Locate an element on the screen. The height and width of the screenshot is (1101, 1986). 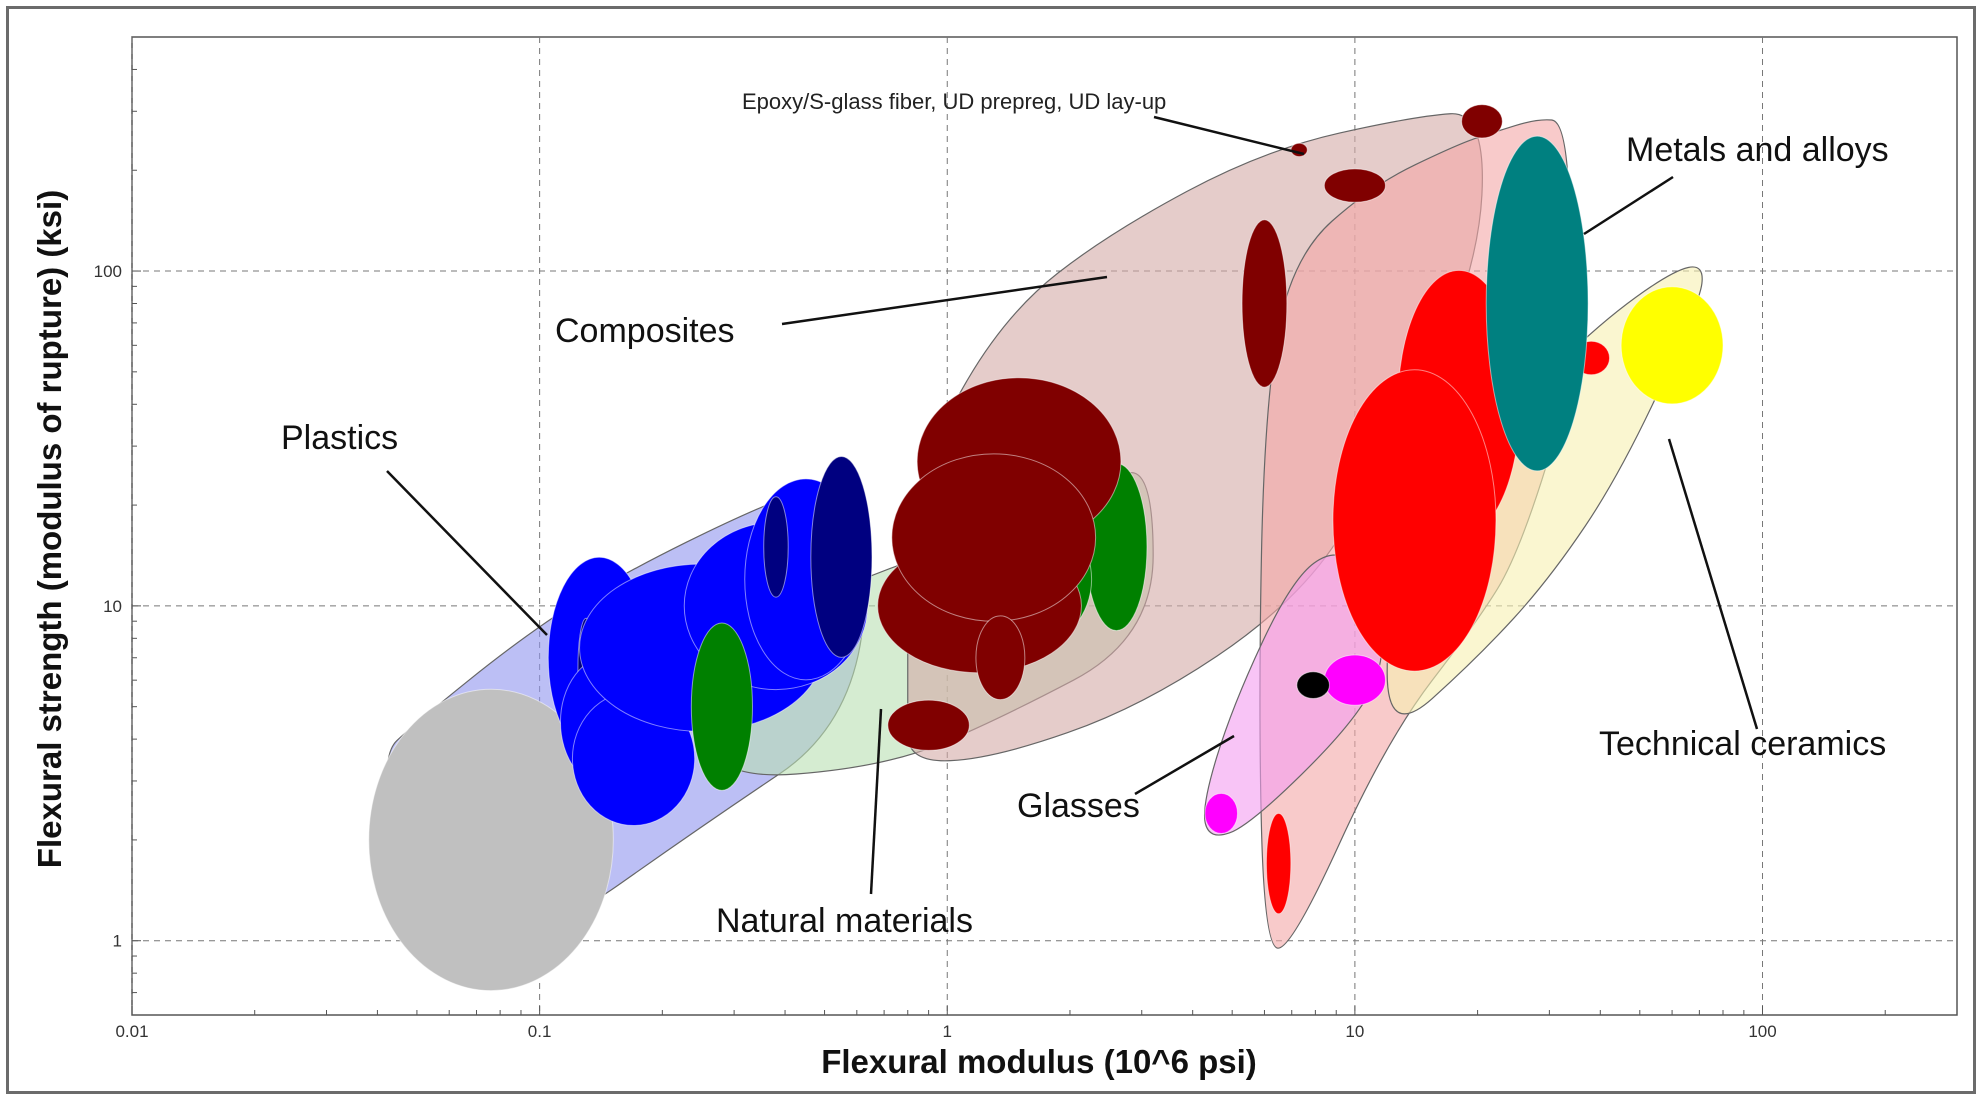
leader-line-glasses is located at coordinates (1184, 765).